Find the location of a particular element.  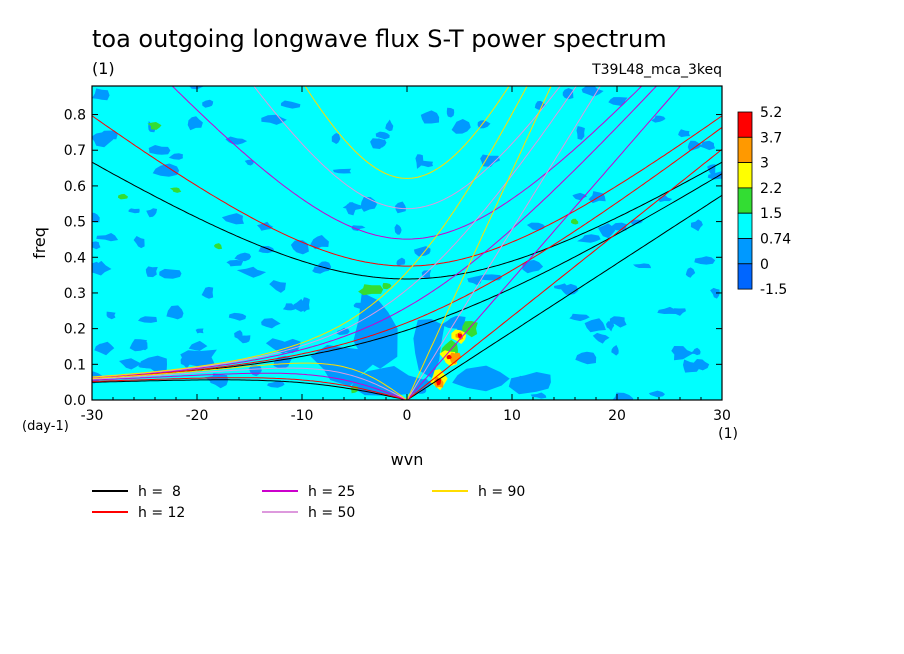

x-tick-label: 0 is located at coordinates (407, 416).